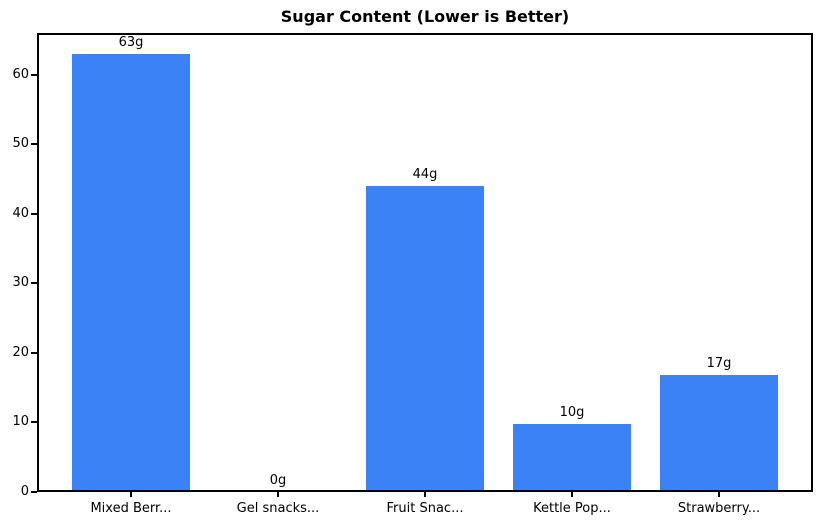  Describe the element at coordinates (572, 412) in the screenshot. I see `bar-value-label: 10g` at that location.